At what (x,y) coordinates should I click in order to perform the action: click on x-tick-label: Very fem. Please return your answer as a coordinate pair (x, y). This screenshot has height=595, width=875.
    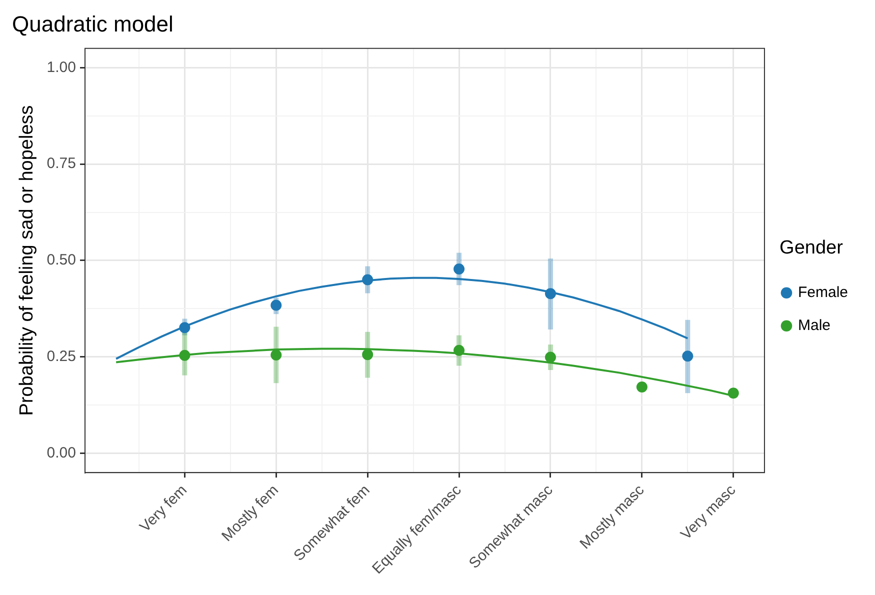
    Looking at the image, I should click on (163, 509).